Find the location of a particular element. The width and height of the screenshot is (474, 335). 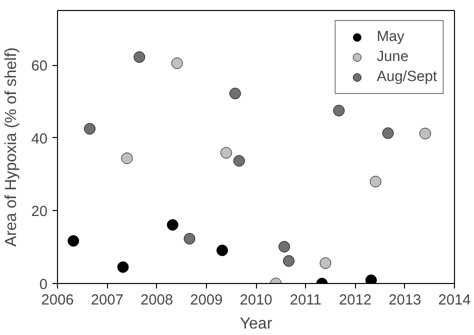

x-tick-label: 2007 is located at coordinates (107, 300).